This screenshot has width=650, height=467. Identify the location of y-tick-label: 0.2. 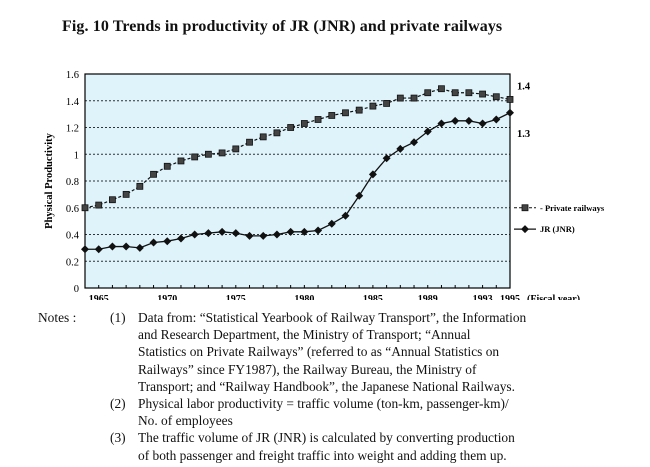
(72, 262).